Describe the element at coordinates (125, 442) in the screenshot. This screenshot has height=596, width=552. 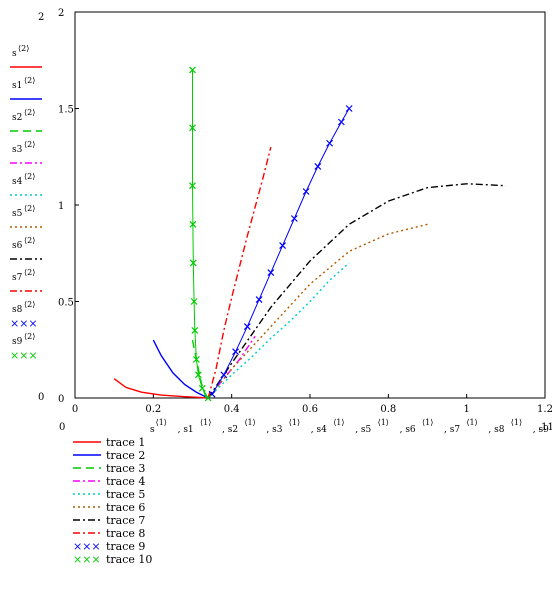
I see `legend-label: trace 1` at that location.